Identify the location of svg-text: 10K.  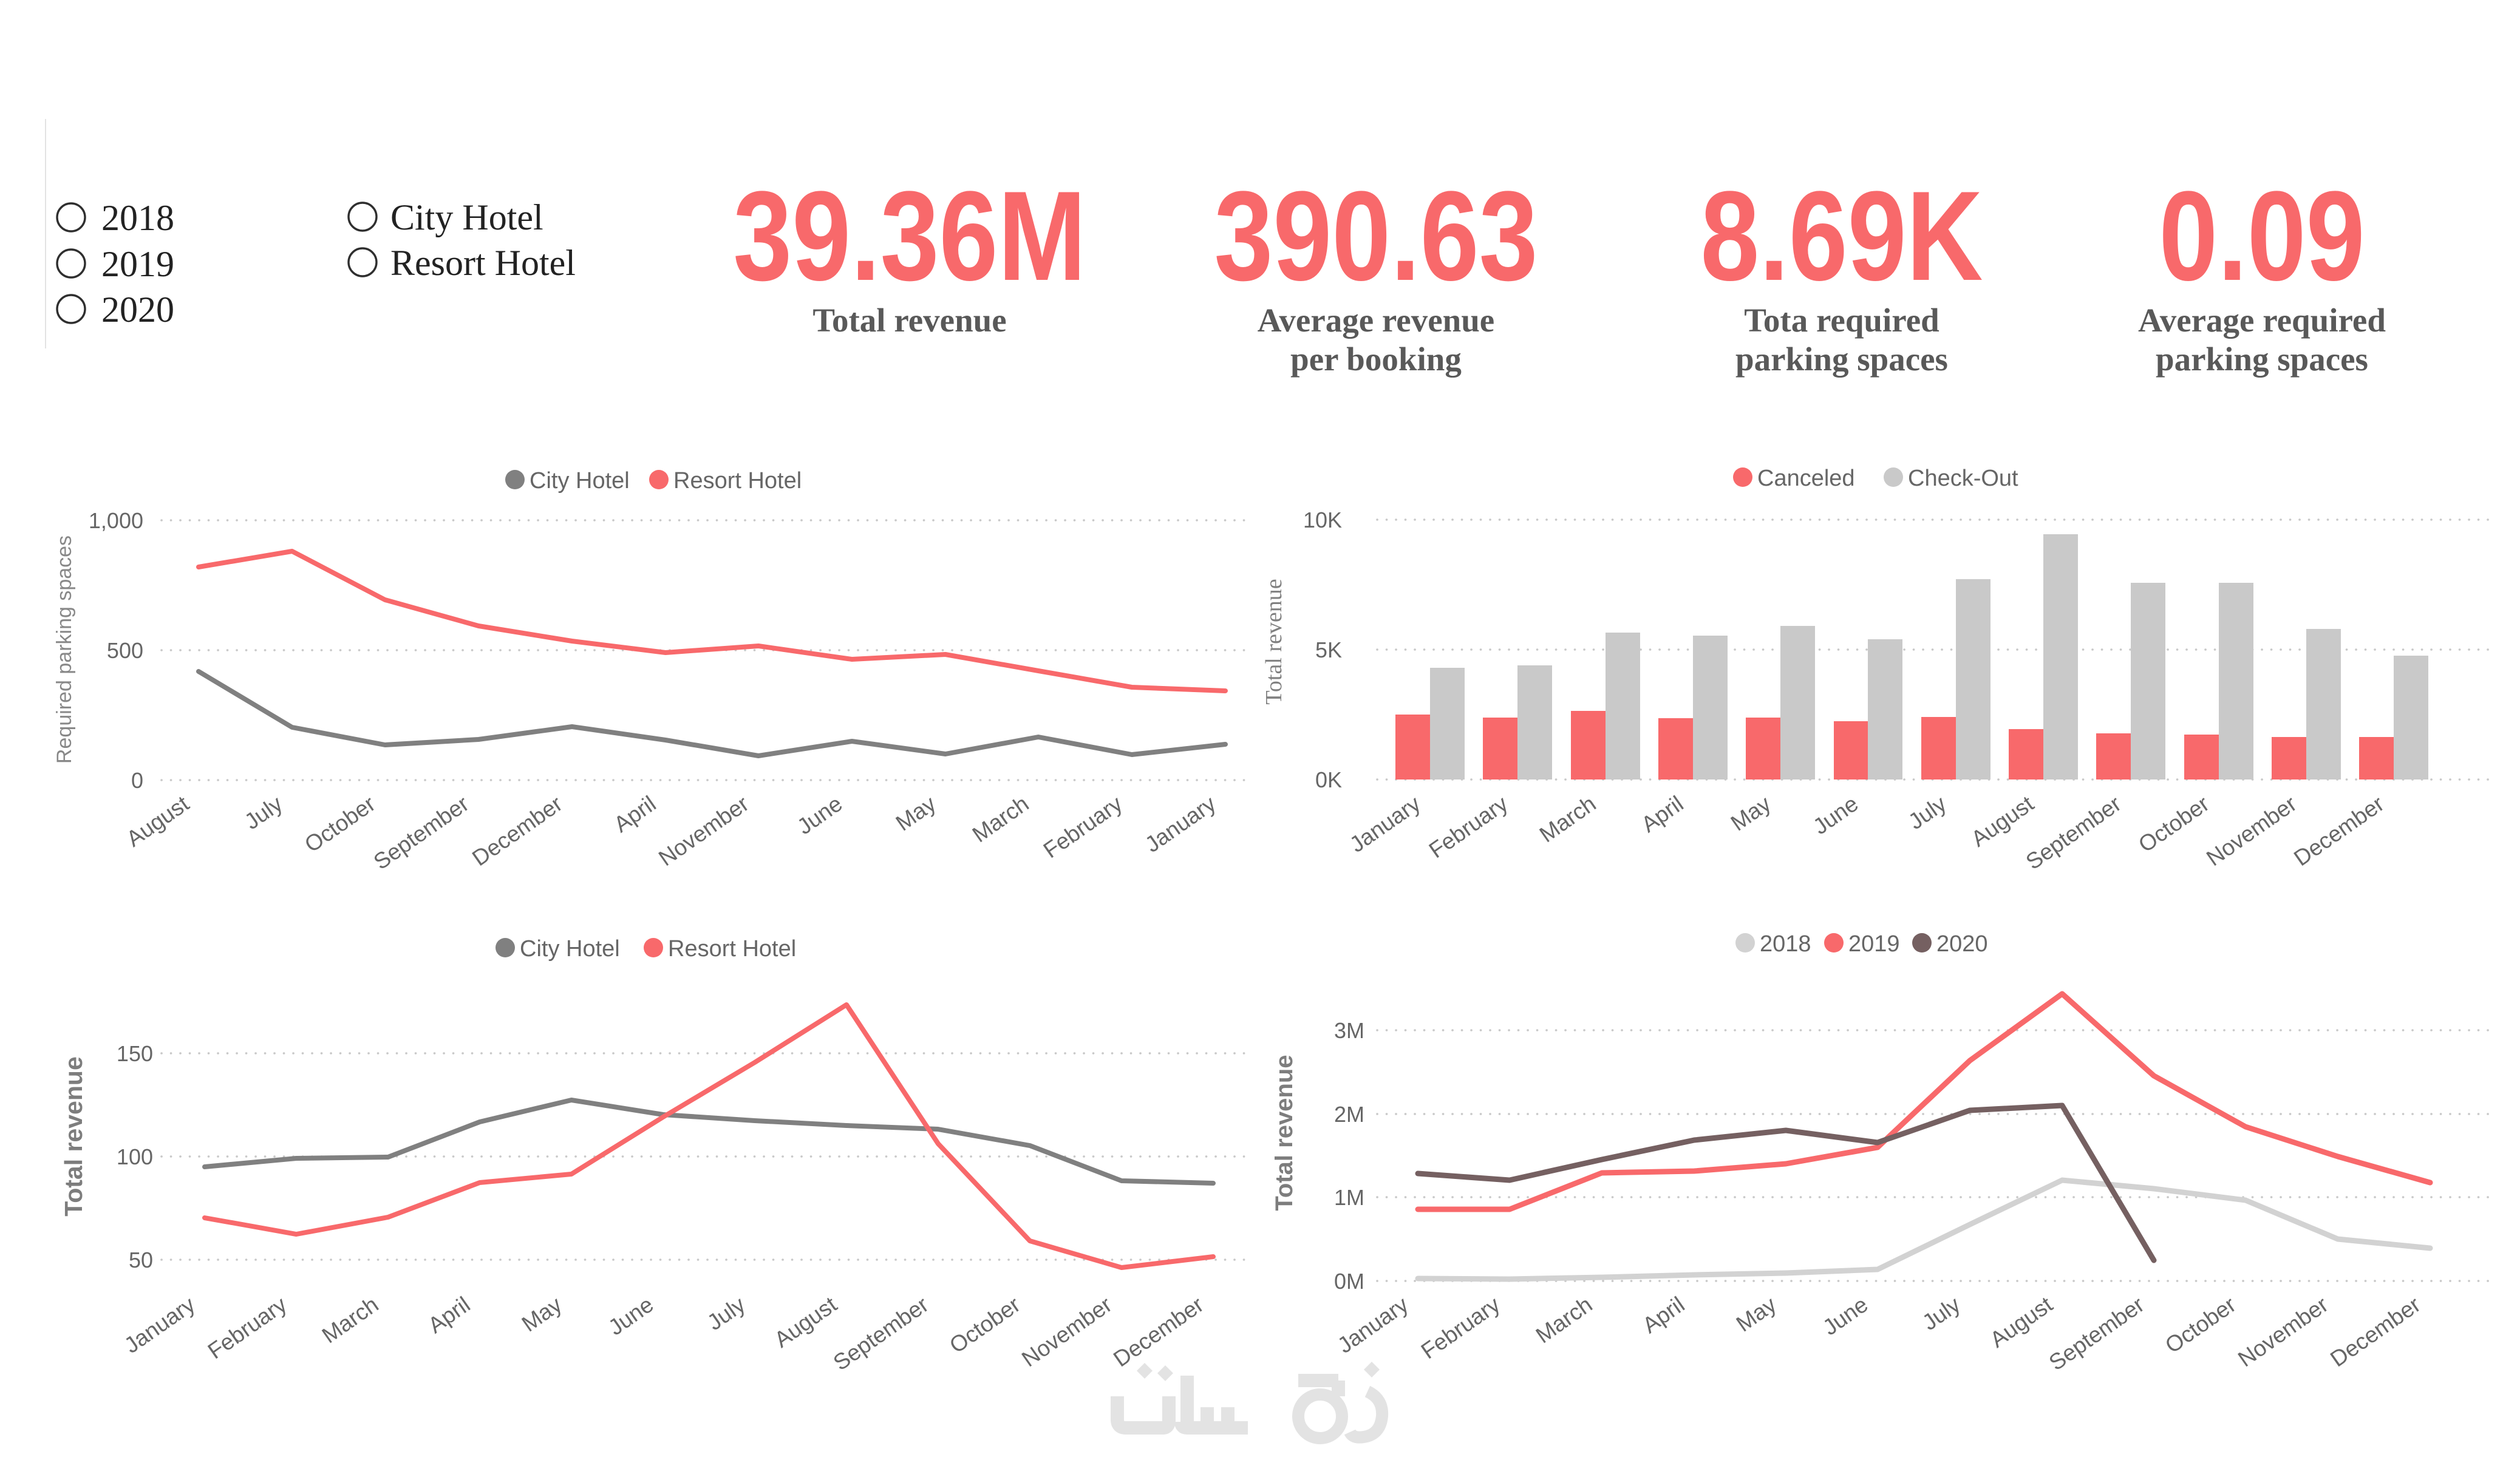
(1322, 520).